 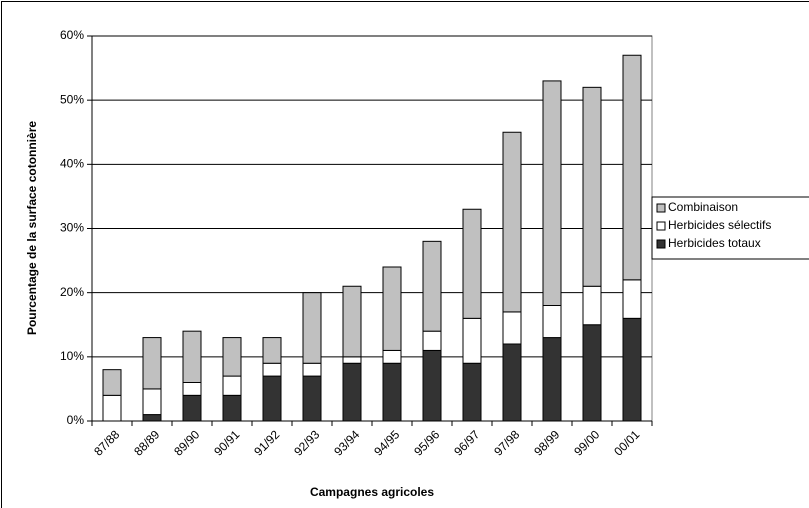 I want to click on y-tick-label: 40%, so click(x=72, y=164).